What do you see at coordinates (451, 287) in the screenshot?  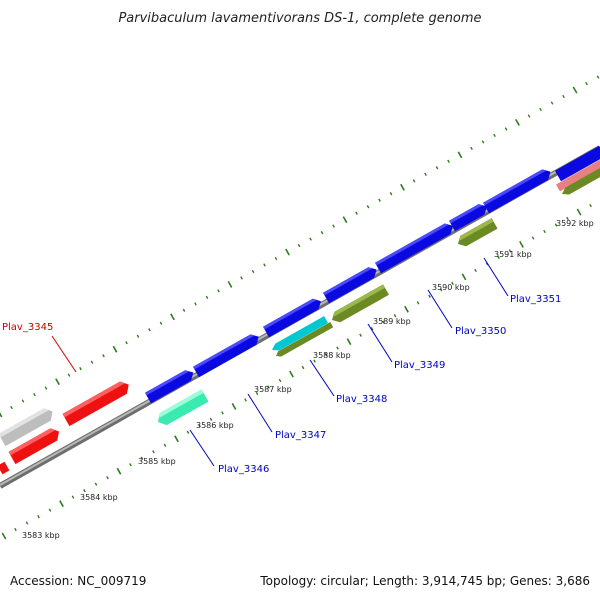 I see `scale-label: 3590 kbp` at bounding box center [451, 287].